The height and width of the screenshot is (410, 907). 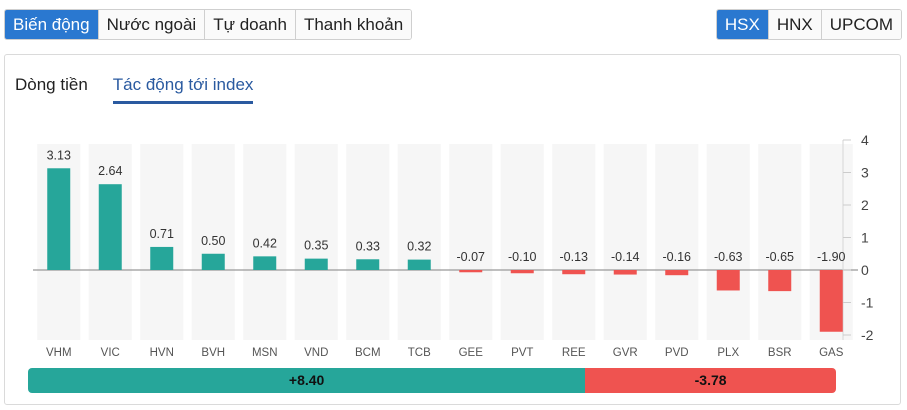 What do you see at coordinates (152, 24) in the screenshot?
I see `tab-nuoc-ngoai: Nước ngoài` at bounding box center [152, 24].